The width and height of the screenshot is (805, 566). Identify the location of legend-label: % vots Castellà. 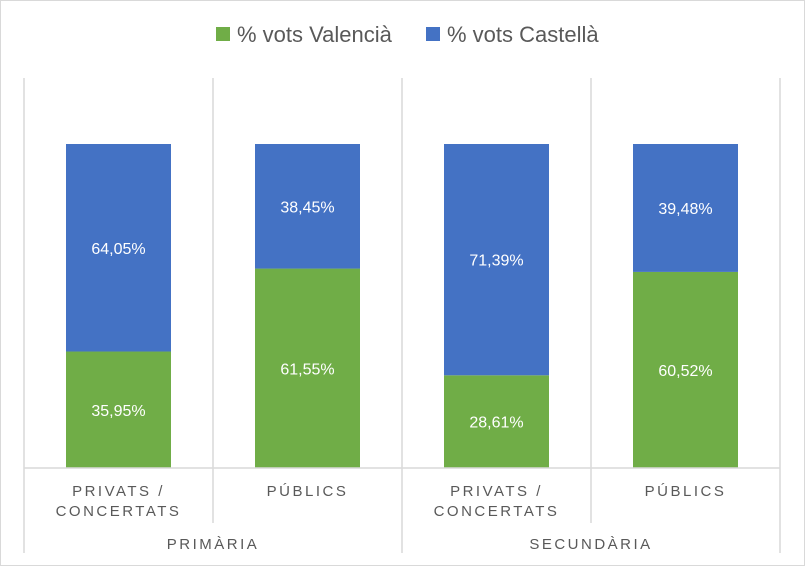
(523, 34).